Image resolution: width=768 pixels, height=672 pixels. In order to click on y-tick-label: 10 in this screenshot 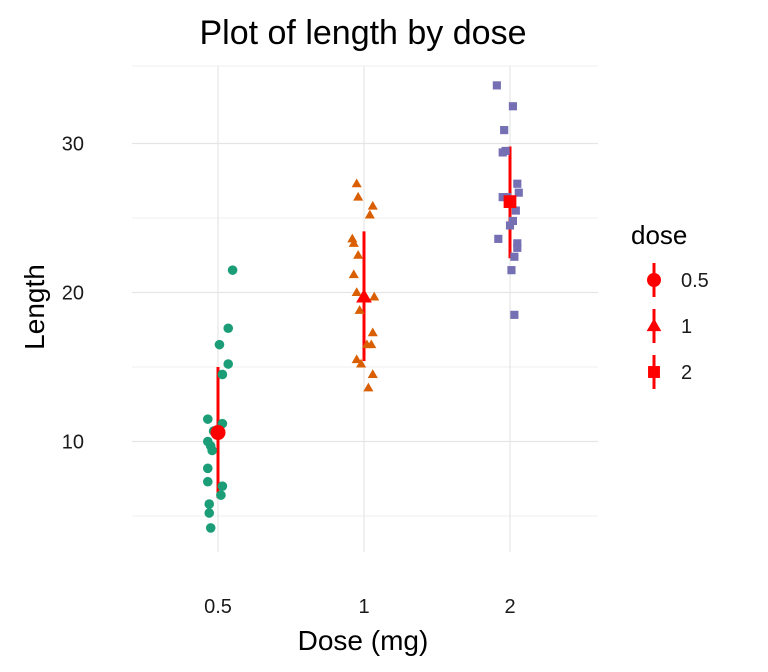, I will do `click(73, 443)`.